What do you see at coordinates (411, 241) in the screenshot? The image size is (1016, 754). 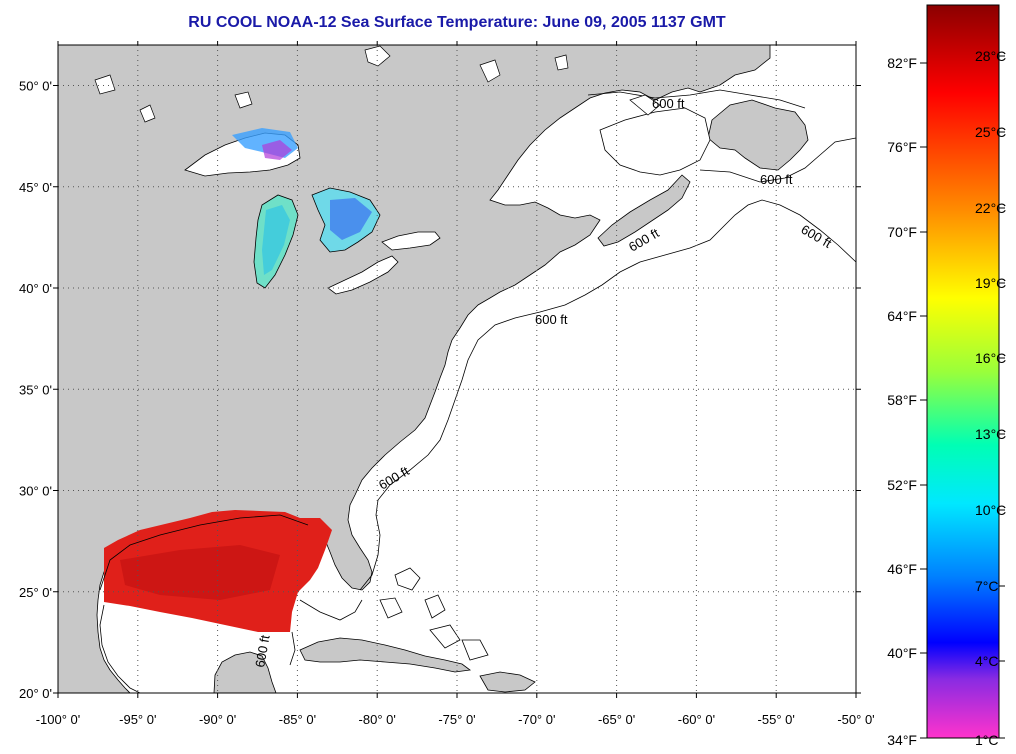 I see `lake-ontario` at bounding box center [411, 241].